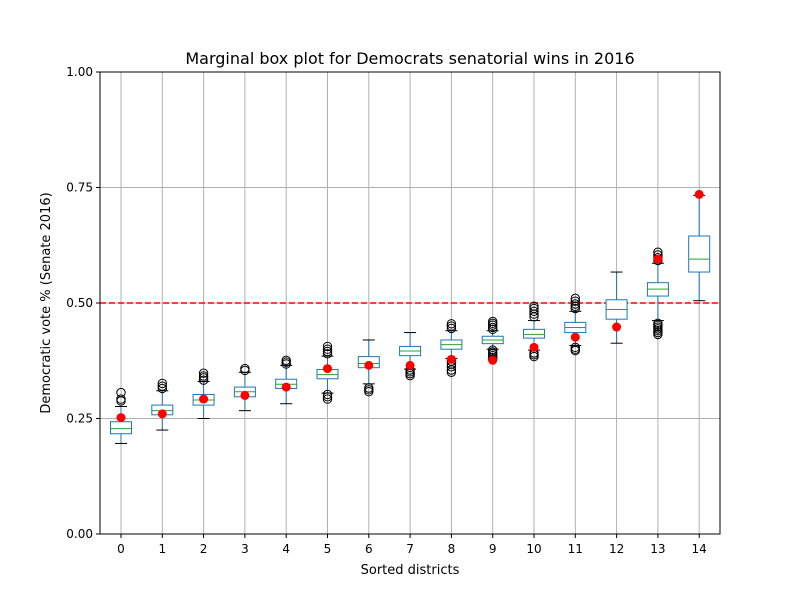 The width and height of the screenshot is (800, 600). I want to click on x-tick-label: 3, so click(245, 549).